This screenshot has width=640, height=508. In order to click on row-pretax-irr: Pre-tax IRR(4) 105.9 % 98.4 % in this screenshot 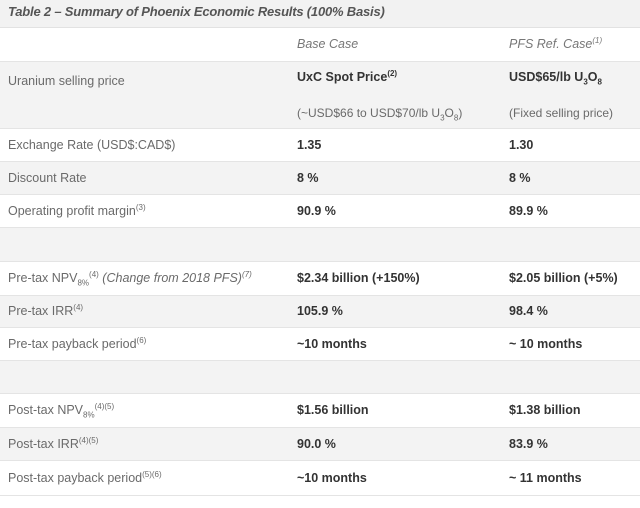, I will do `click(320, 311)`.